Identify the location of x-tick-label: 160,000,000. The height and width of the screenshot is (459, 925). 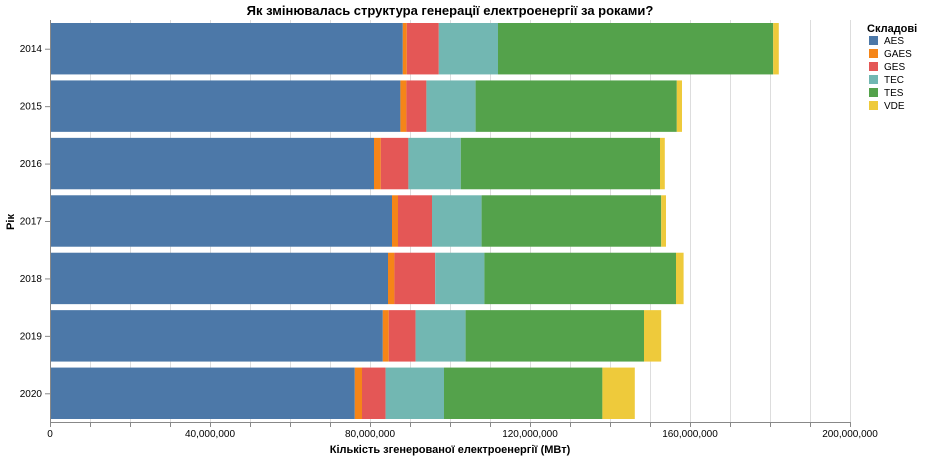
(690, 434).